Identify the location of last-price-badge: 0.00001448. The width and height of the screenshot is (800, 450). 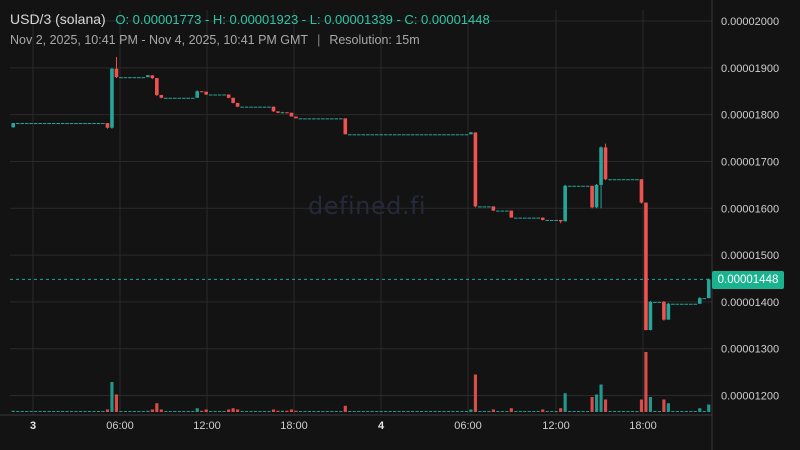
(748, 280).